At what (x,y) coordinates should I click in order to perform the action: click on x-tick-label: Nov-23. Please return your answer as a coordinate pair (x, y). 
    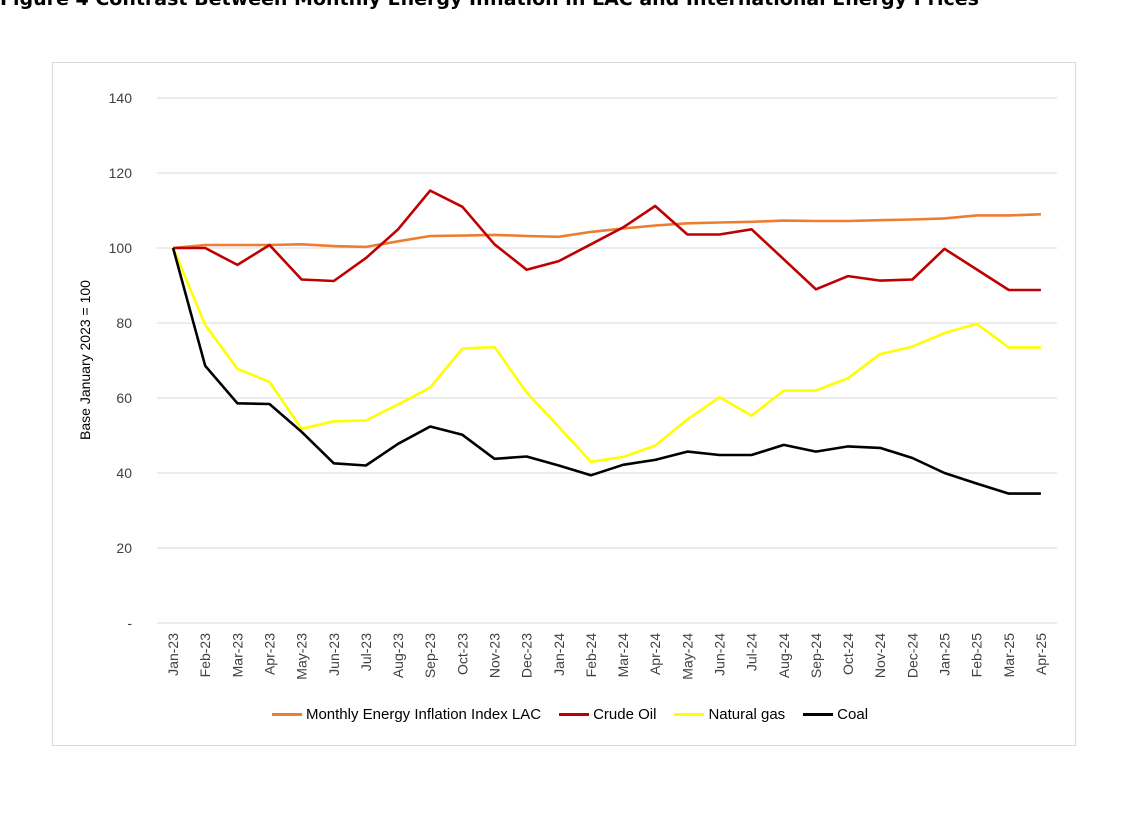
    Looking at the image, I should click on (495, 655).